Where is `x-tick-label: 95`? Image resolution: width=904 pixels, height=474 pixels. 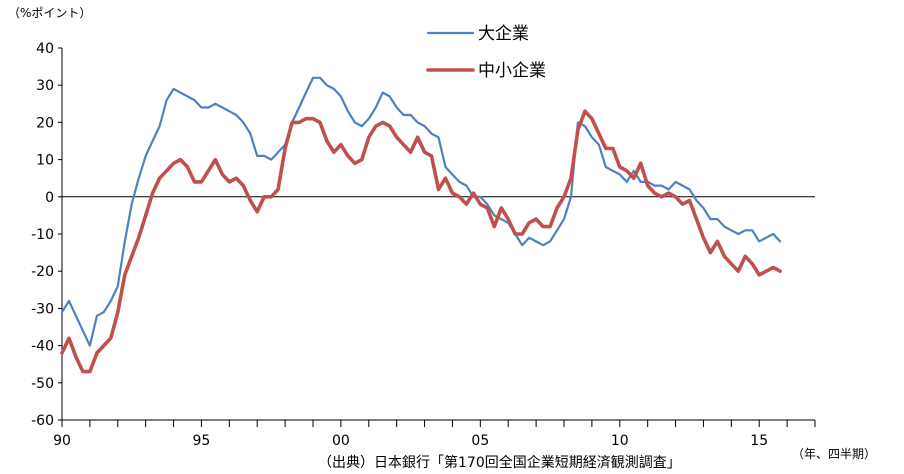
x-tick-label: 95 is located at coordinates (202, 441).